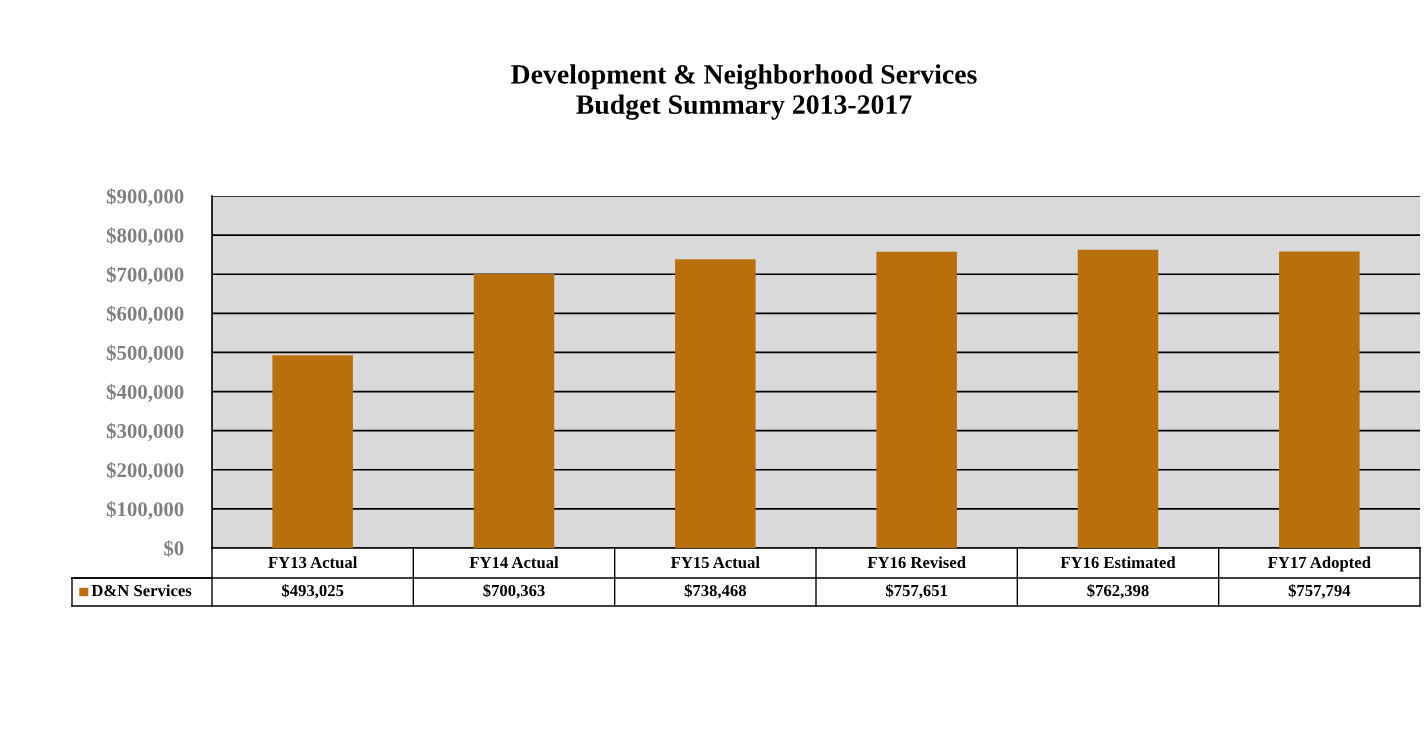  Describe the element at coordinates (1118, 562) in the screenshot. I see `x-tick-label: FY16 Estimated` at that location.